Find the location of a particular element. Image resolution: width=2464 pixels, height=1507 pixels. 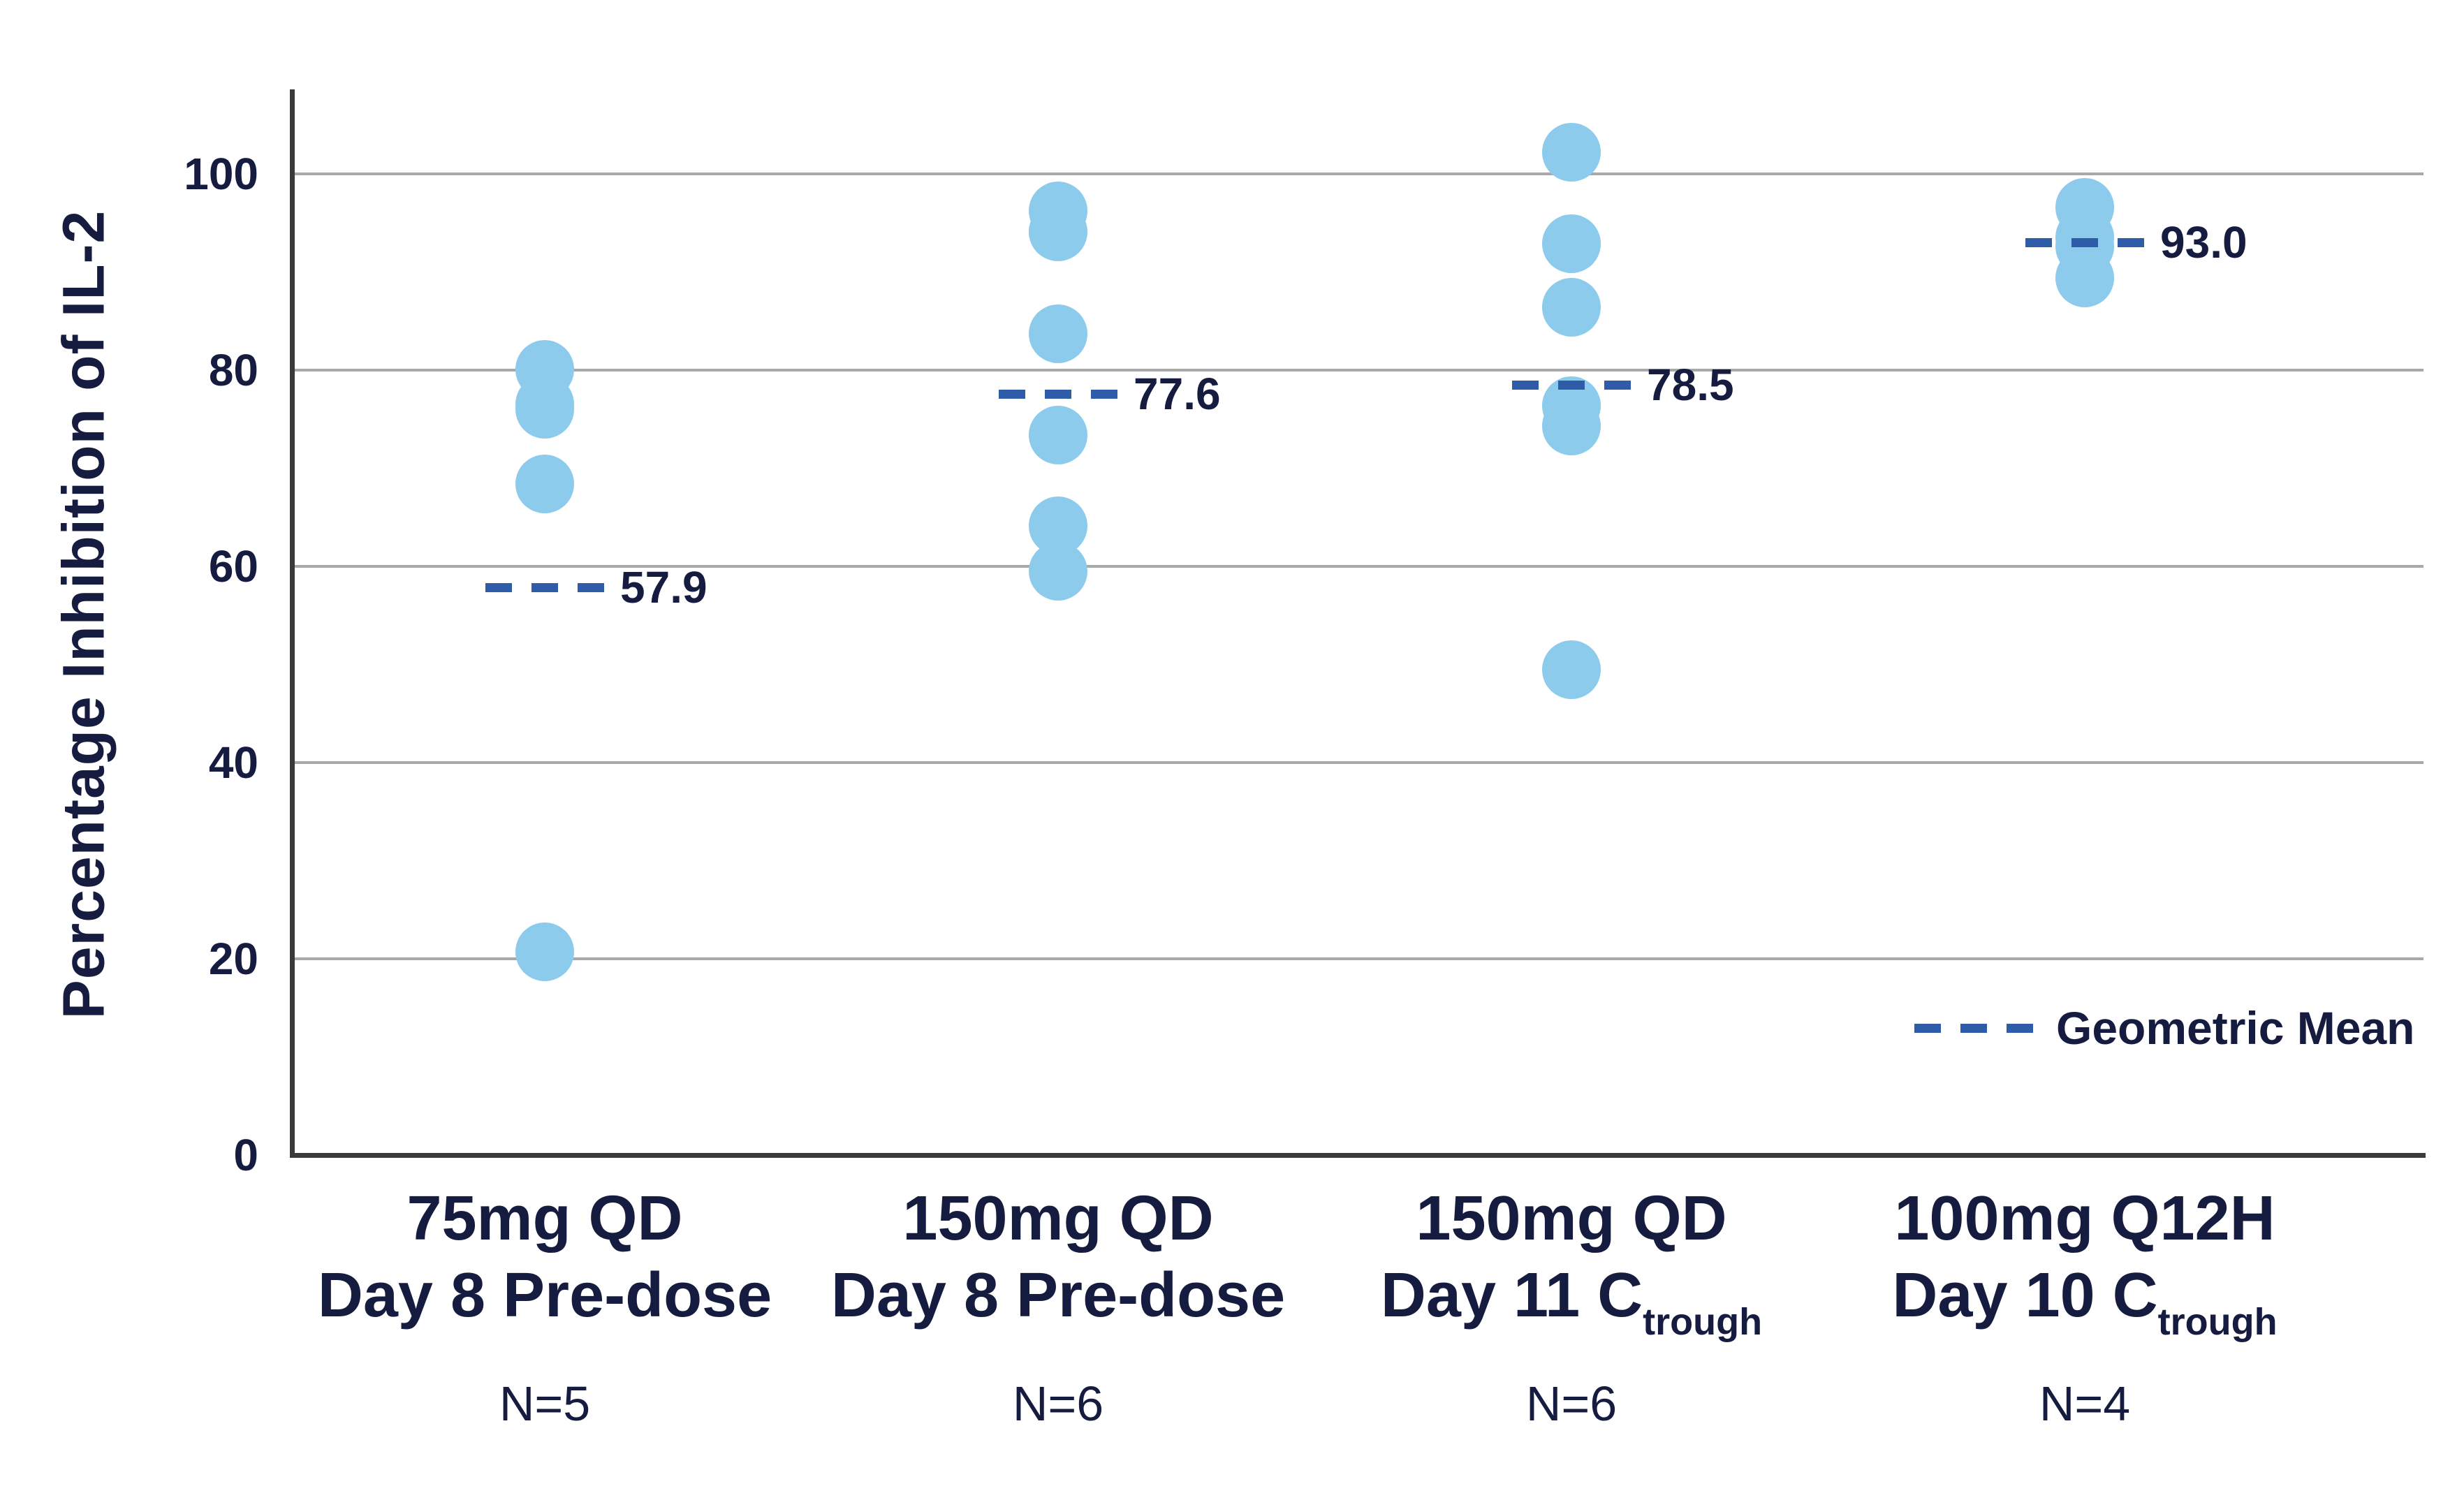

x-category-label-line2-text: Day 10 C is located at coordinates (2025, 1295).